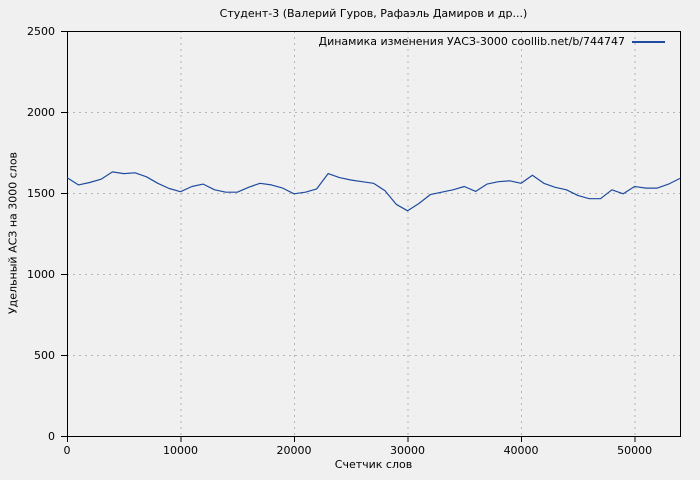  Describe the element at coordinates (41, 274) in the screenshot. I see `y-tick-label: 1000` at that location.